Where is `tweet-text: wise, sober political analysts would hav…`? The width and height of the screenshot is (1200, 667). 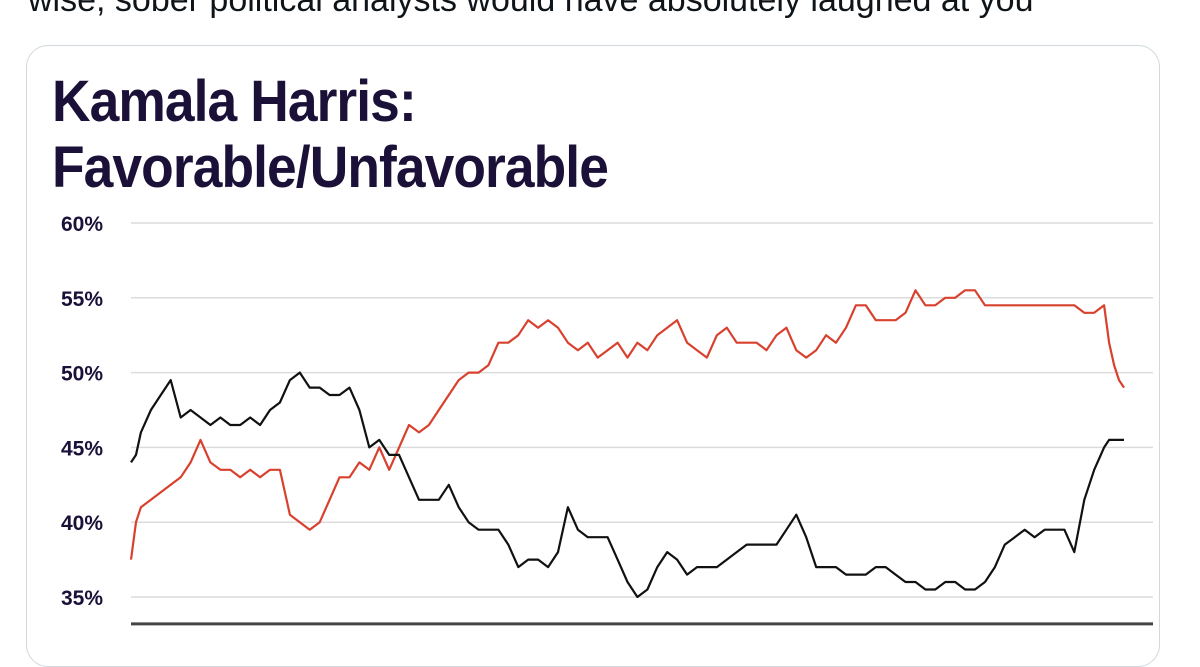 tweet-text: wise, sober political analysts would hav… is located at coordinates (531, 9).